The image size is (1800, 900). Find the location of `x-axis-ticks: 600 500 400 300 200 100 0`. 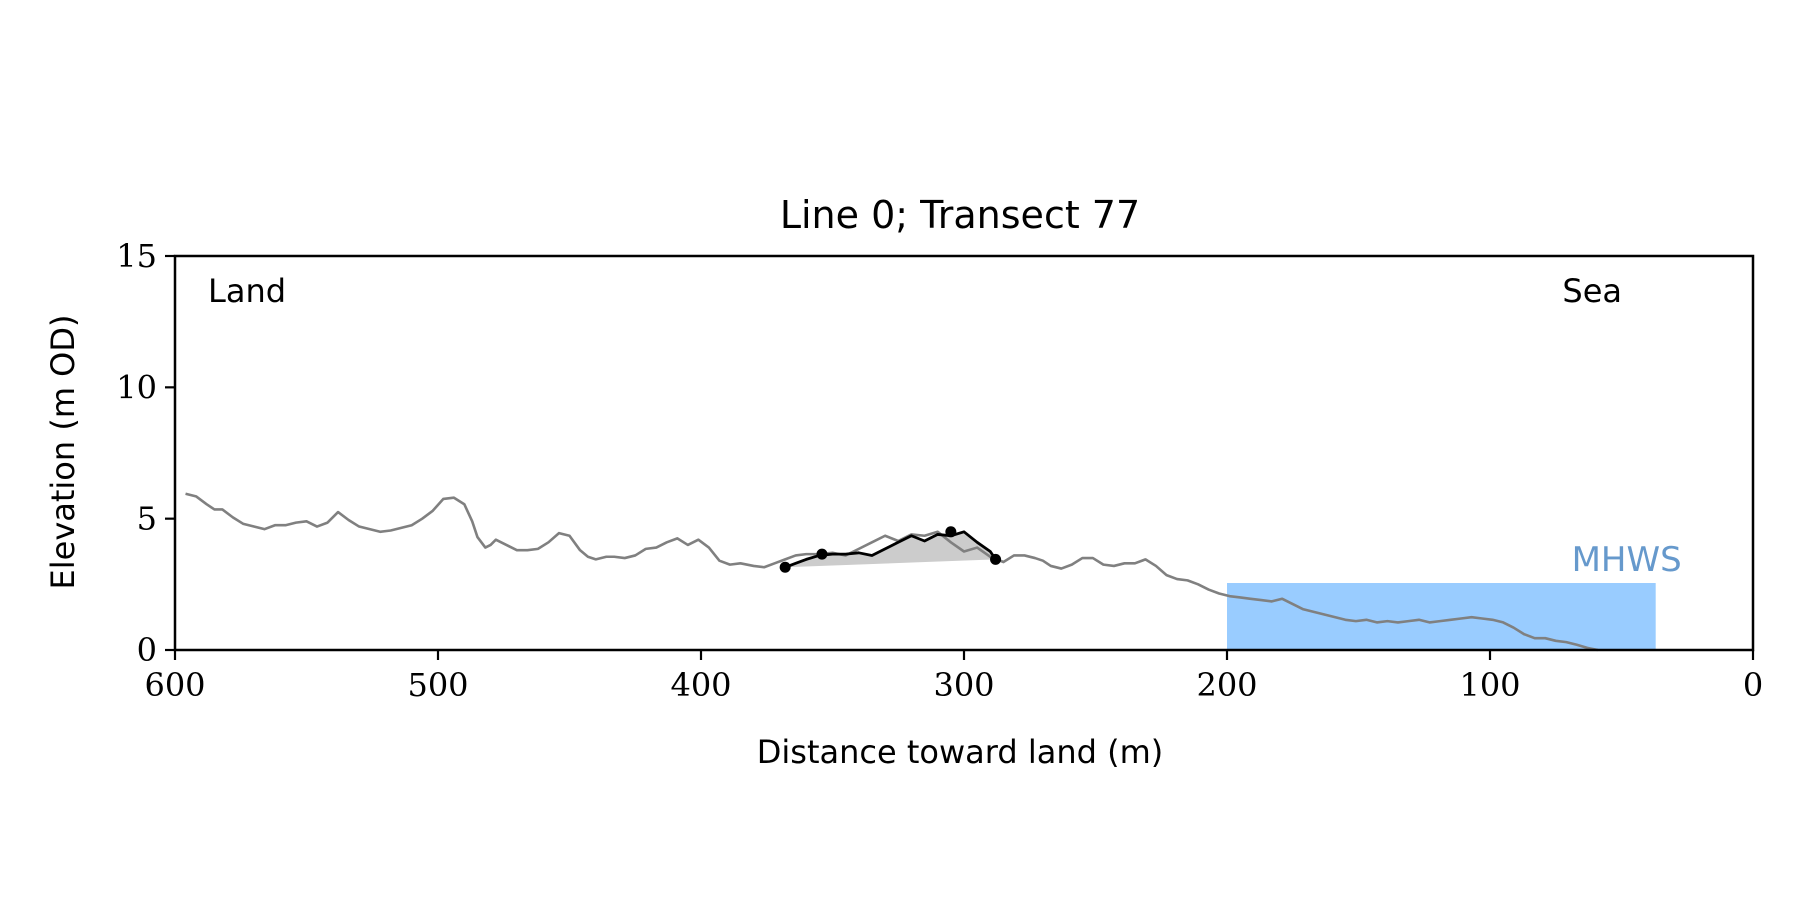

x-axis-ticks: 600 500 400 300 200 100 0 is located at coordinates (953, 677).